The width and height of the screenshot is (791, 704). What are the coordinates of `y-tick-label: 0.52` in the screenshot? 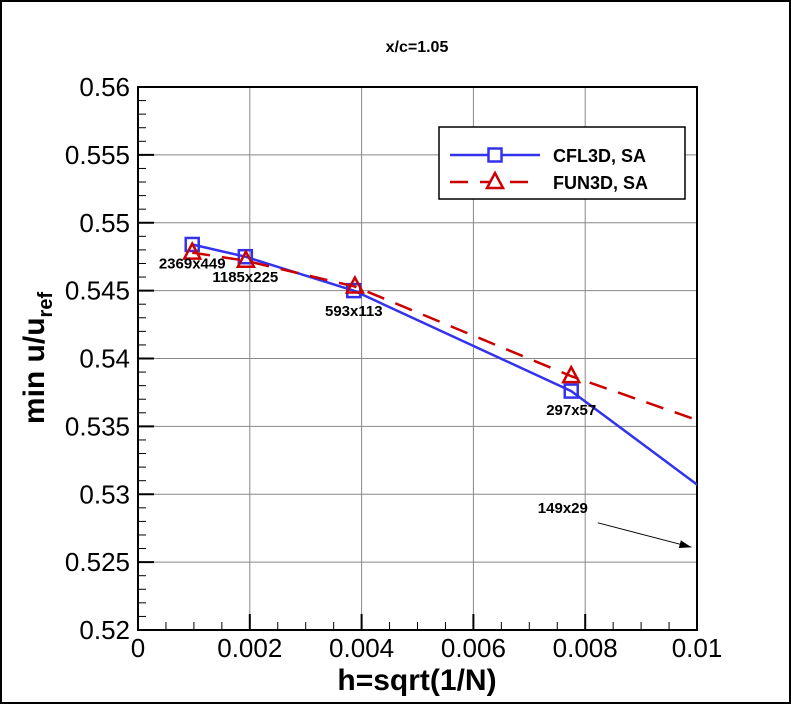 It's located at (104, 630).